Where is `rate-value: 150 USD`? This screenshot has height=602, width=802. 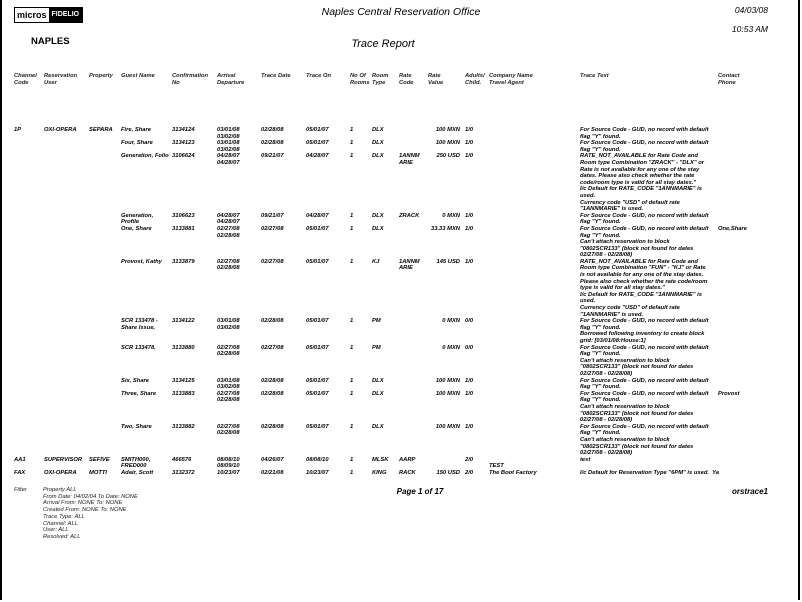 rate-value: 150 USD is located at coordinates (448, 472).